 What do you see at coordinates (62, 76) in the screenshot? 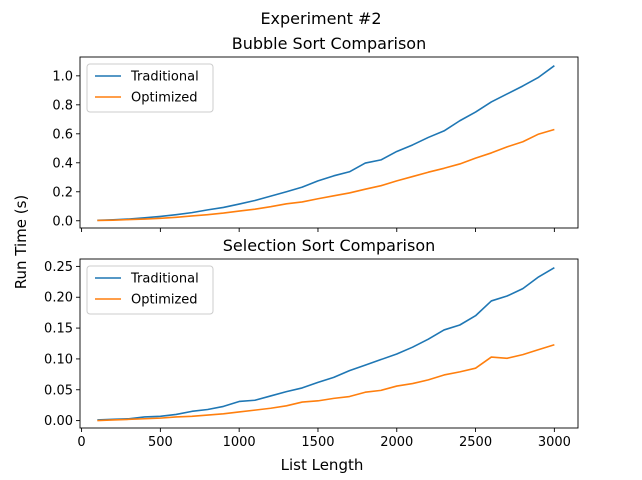
I see `y-tick-label: 1.0` at bounding box center [62, 76].